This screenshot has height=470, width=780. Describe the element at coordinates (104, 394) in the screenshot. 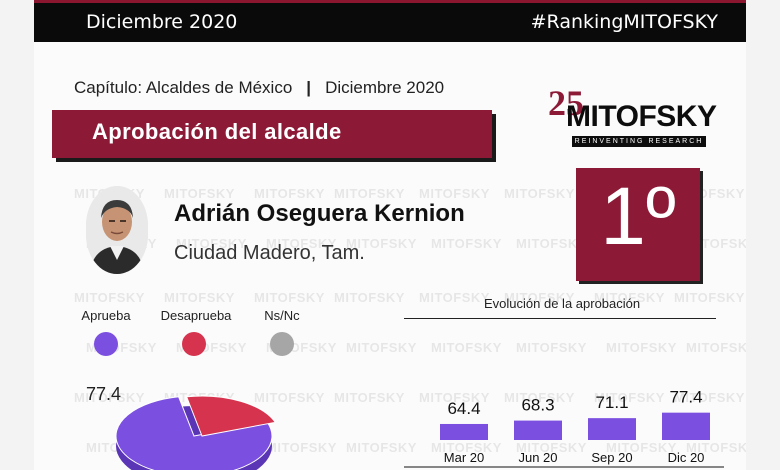

I see `approval-value-label: 77.4` at that location.